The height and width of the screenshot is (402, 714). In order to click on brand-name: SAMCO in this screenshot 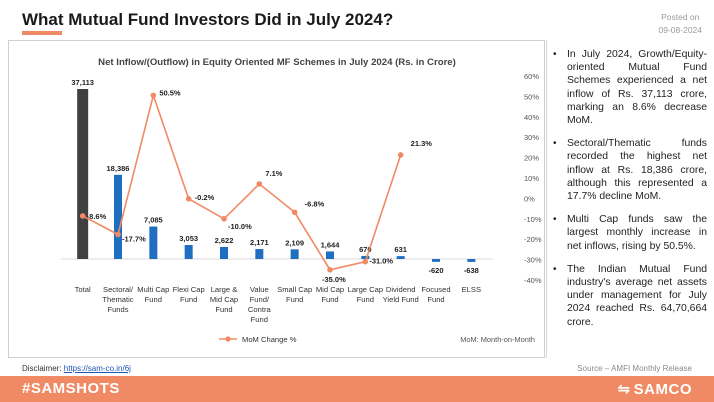, I will do `click(662, 389)`.